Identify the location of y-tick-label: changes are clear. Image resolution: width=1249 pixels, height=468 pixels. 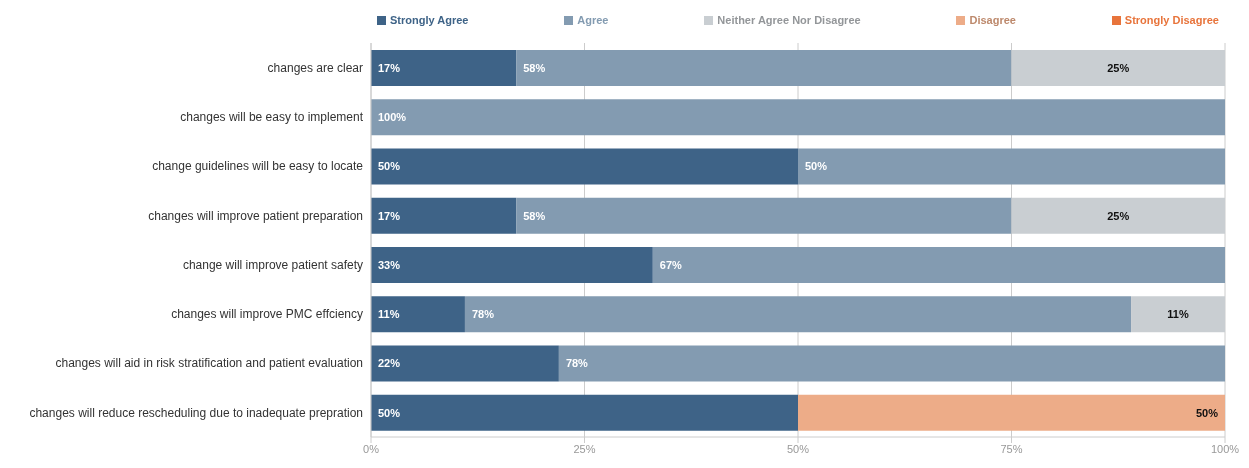
(315, 67).